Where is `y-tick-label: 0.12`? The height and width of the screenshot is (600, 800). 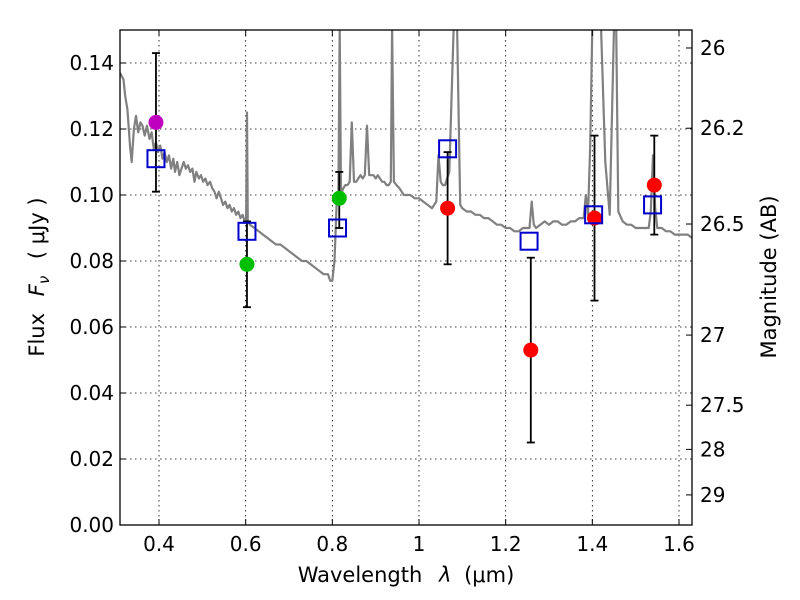 y-tick-label: 0.12 is located at coordinates (91, 129).